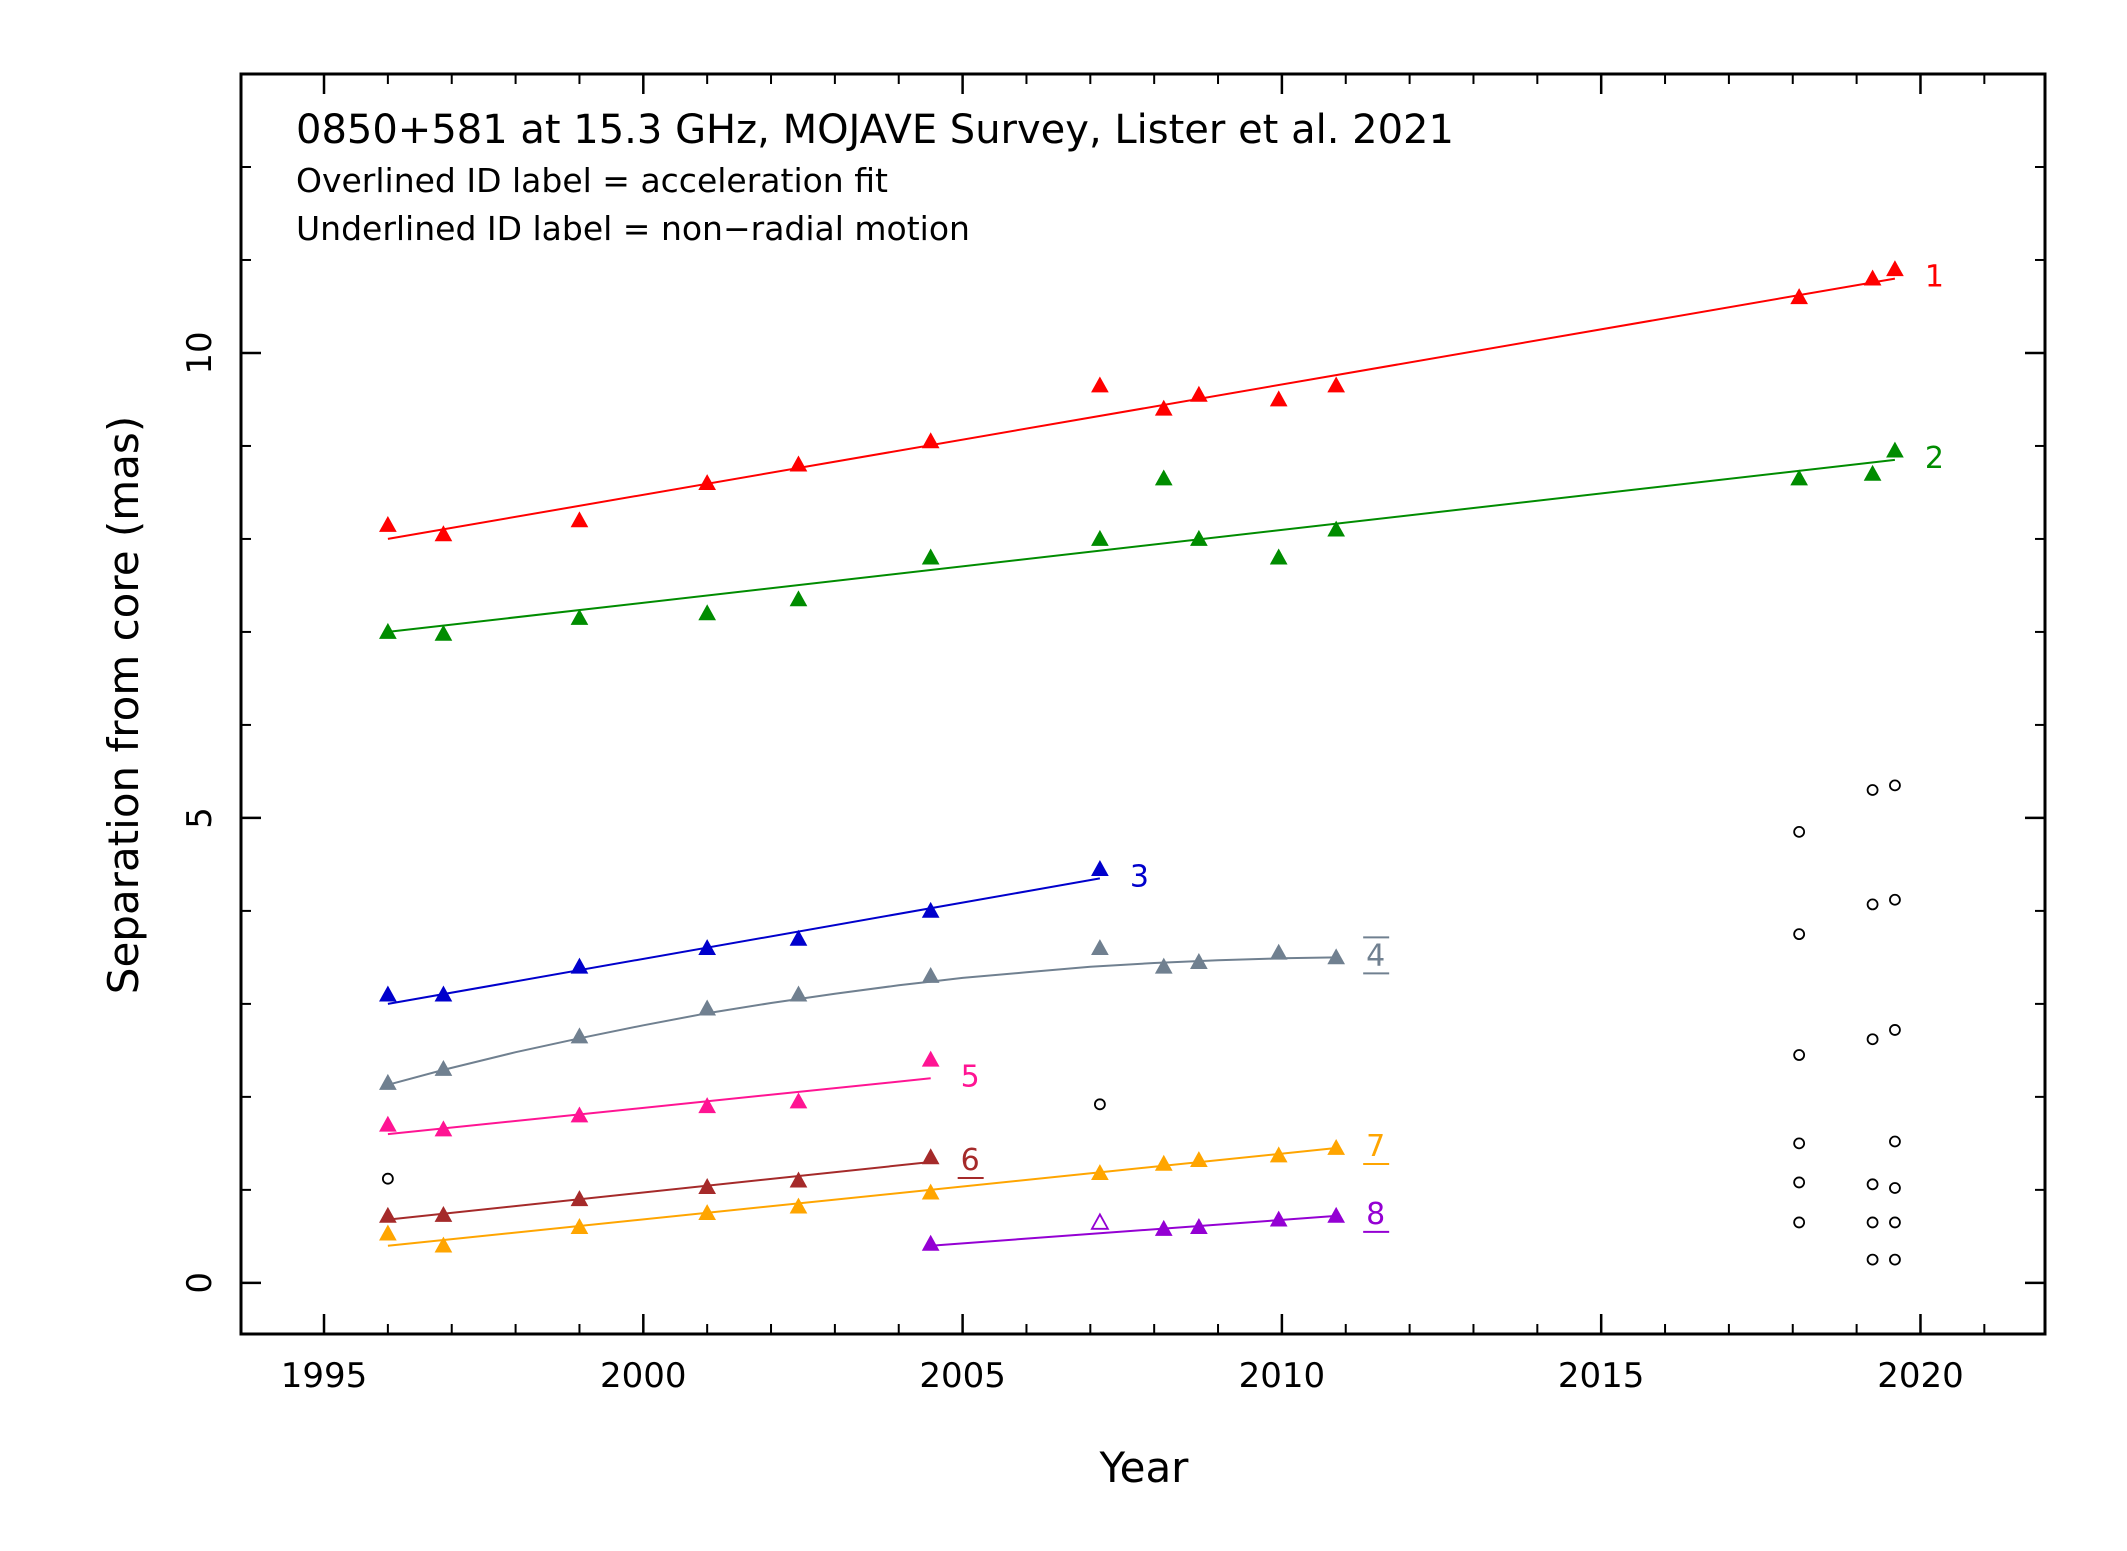  Describe the element at coordinates (200, 1283) in the screenshot. I see `y-tick-label: 0` at that location.